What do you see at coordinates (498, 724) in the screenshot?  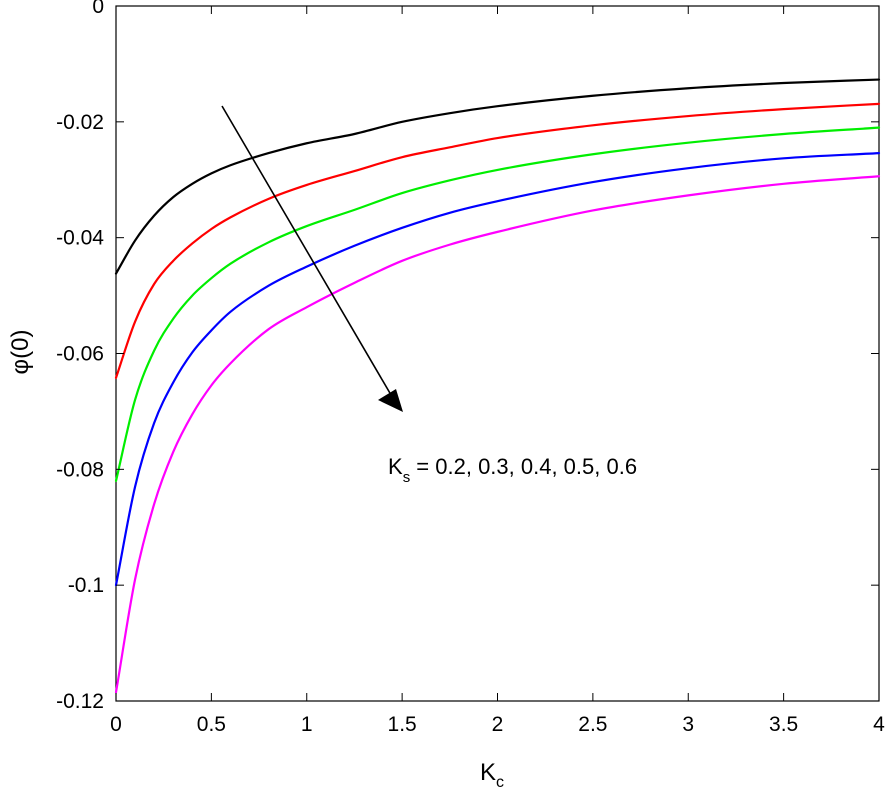 I see `x-tick-label: 2` at bounding box center [498, 724].